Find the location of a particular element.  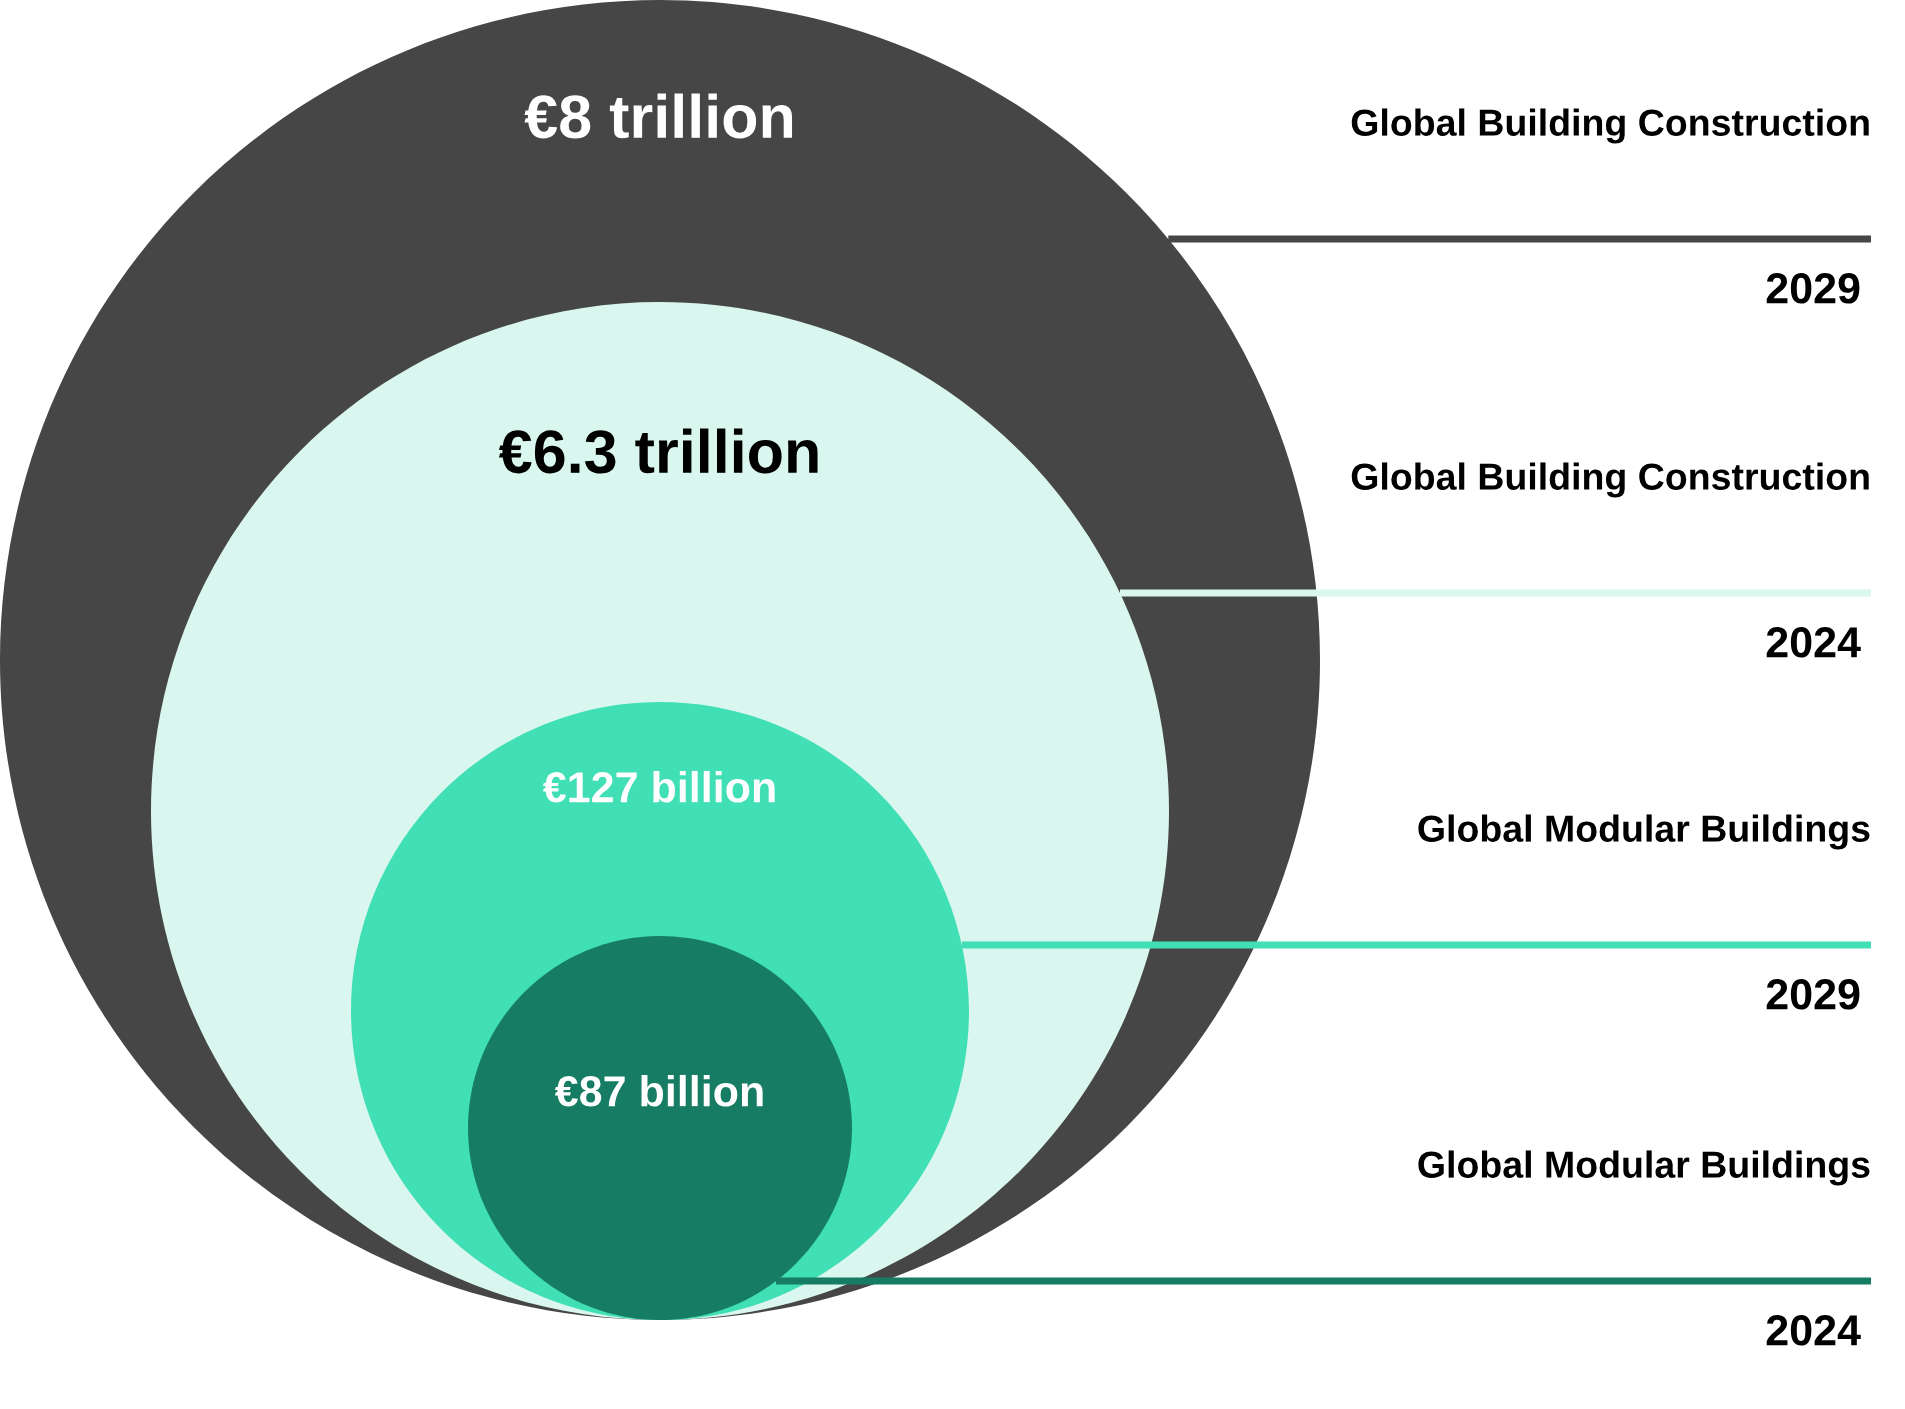

data-label: €127 billion is located at coordinates (658, 786).